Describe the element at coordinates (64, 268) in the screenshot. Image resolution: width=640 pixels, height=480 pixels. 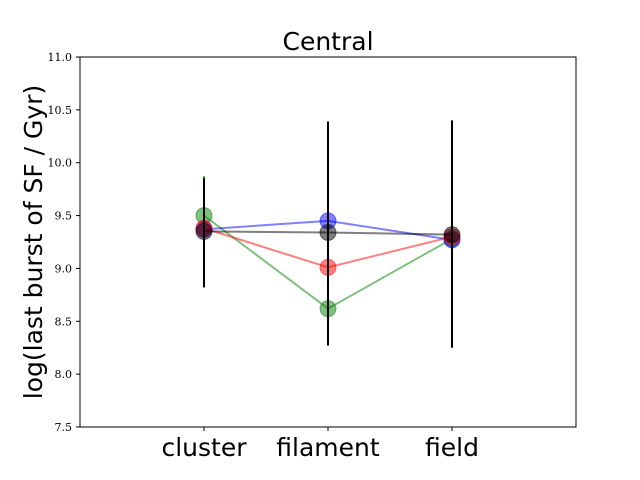
I see `y-tick-label: 9.0` at that location.